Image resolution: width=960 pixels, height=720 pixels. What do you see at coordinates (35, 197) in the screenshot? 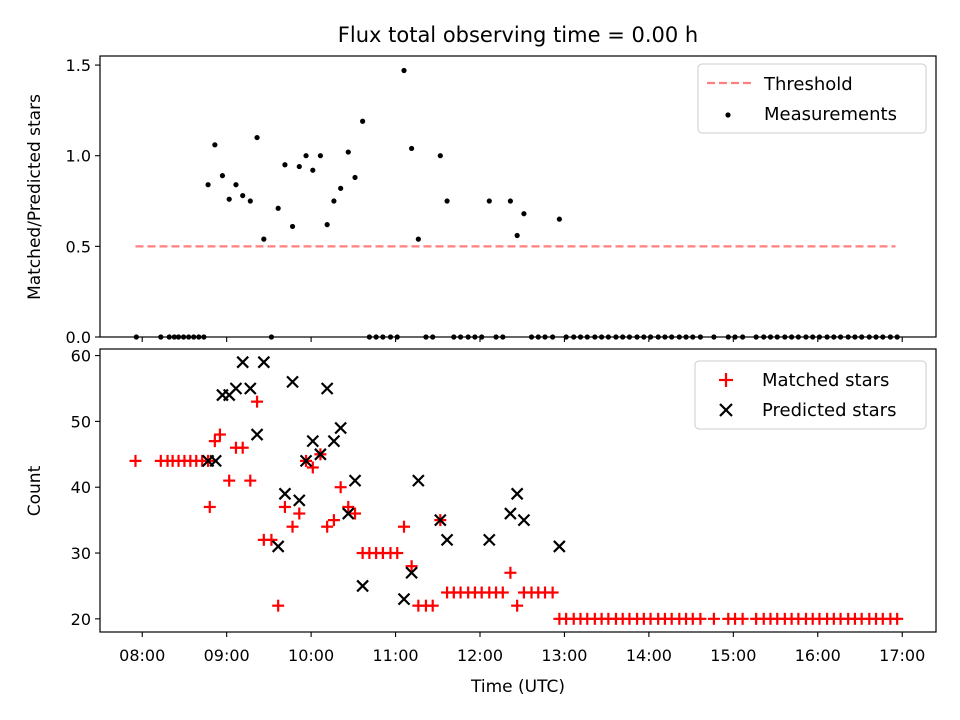
I see `ratio-y-label: Matched/Predicted stars` at bounding box center [35, 197].